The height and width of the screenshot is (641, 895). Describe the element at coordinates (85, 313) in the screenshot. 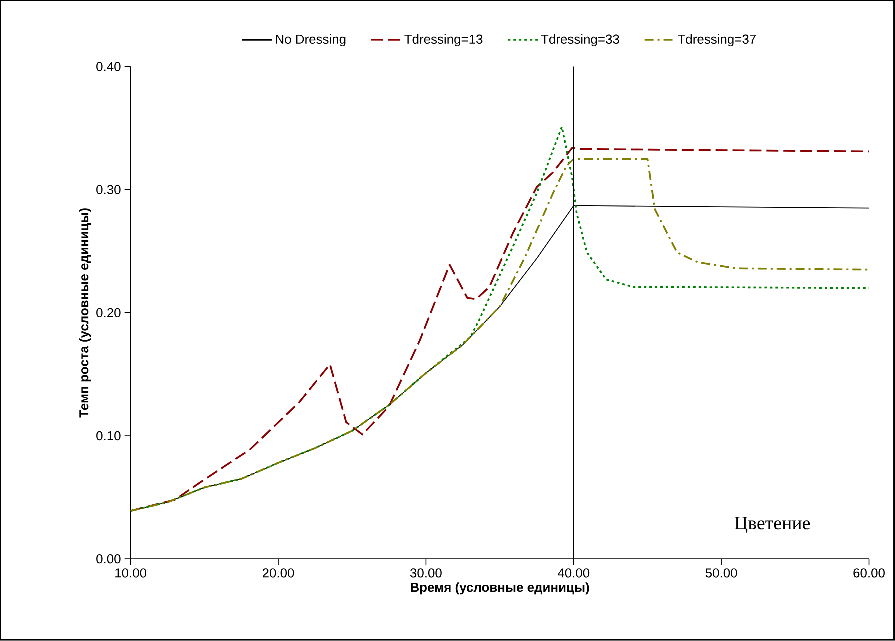

I see `y-axis-title: Темп роста (условные единицы)` at that location.